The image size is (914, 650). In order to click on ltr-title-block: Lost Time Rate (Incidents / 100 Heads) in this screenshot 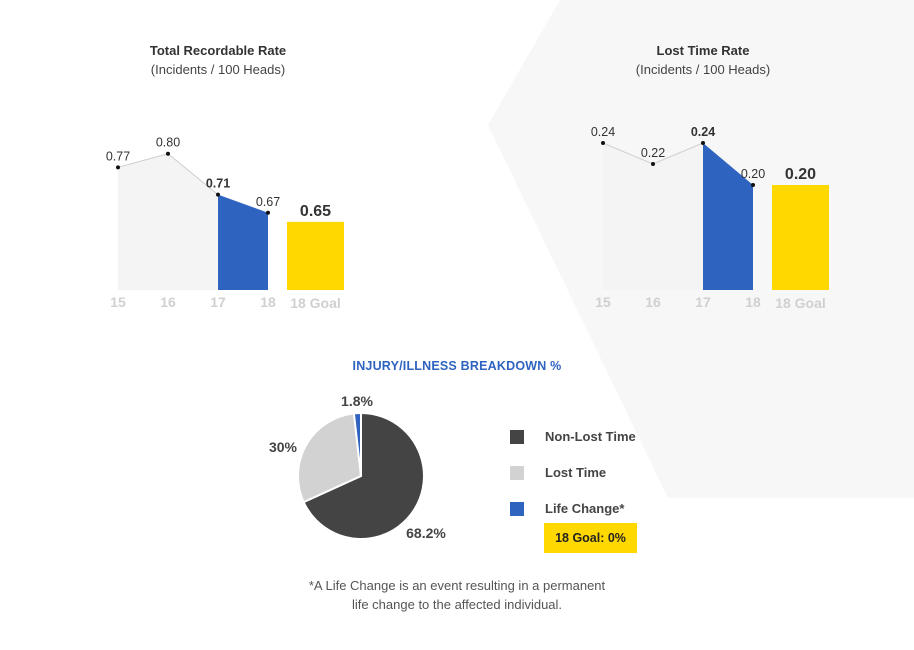, I will do `click(703, 60)`.